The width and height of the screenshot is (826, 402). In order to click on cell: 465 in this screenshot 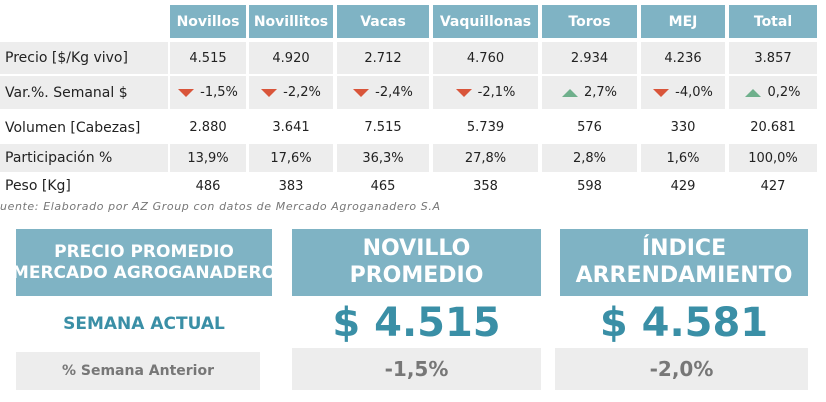, I will do `click(383, 186)`.